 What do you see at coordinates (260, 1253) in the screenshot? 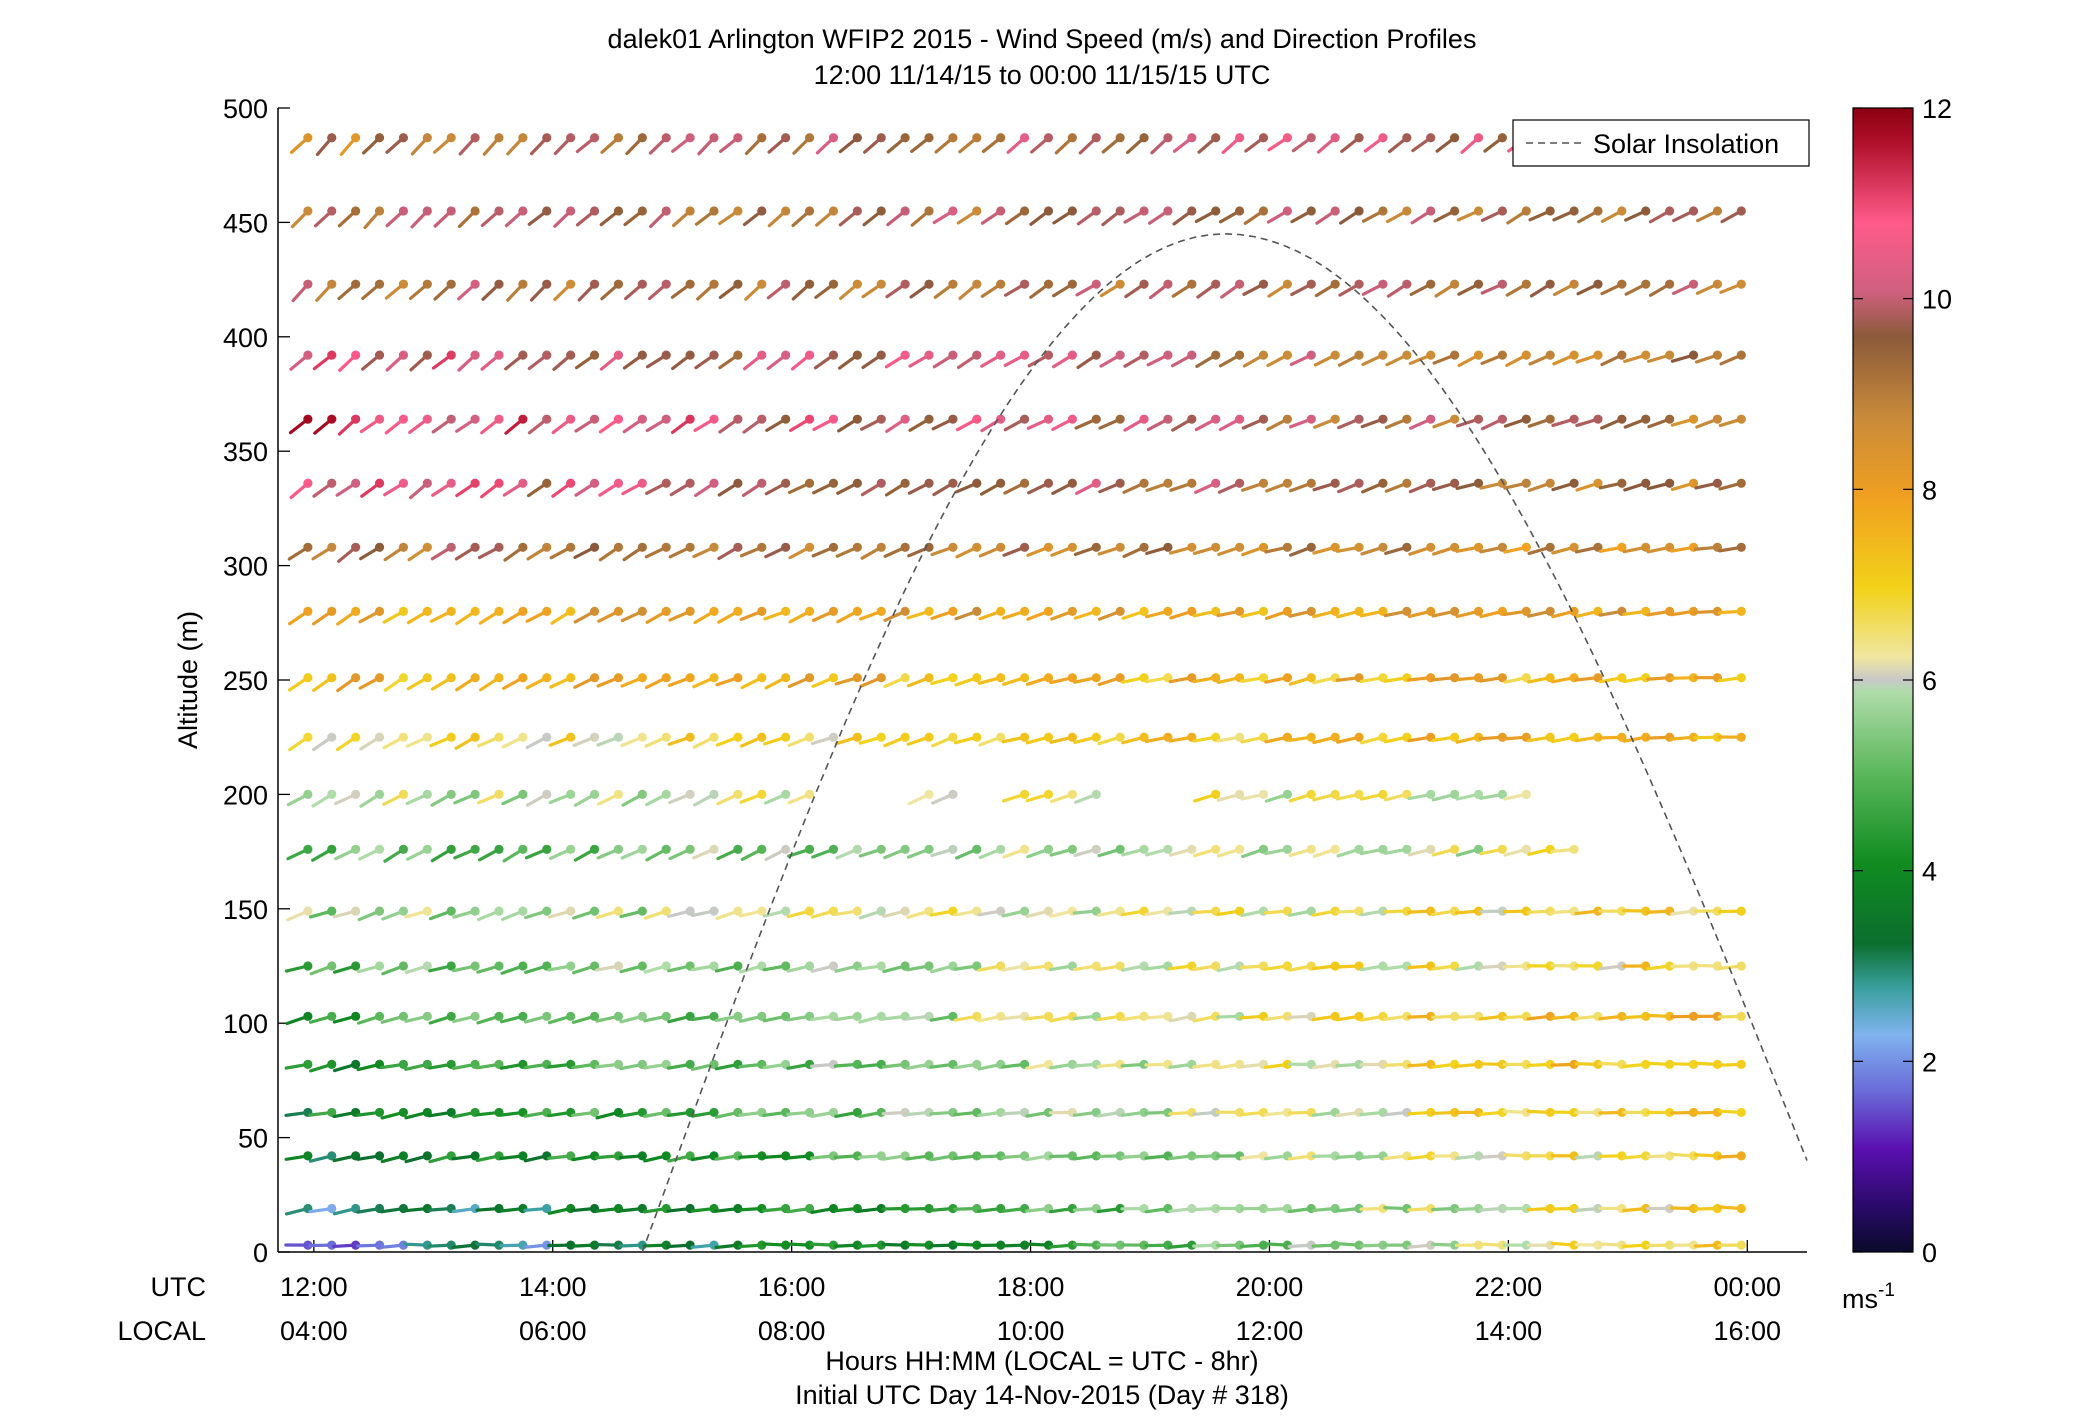
I see `y-tick-label: 0` at bounding box center [260, 1253].